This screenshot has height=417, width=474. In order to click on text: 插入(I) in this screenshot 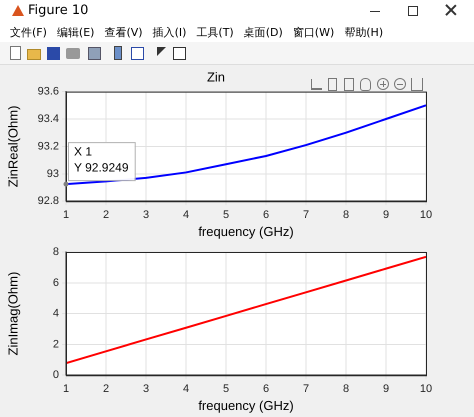, I will do `click(169, 32)`.